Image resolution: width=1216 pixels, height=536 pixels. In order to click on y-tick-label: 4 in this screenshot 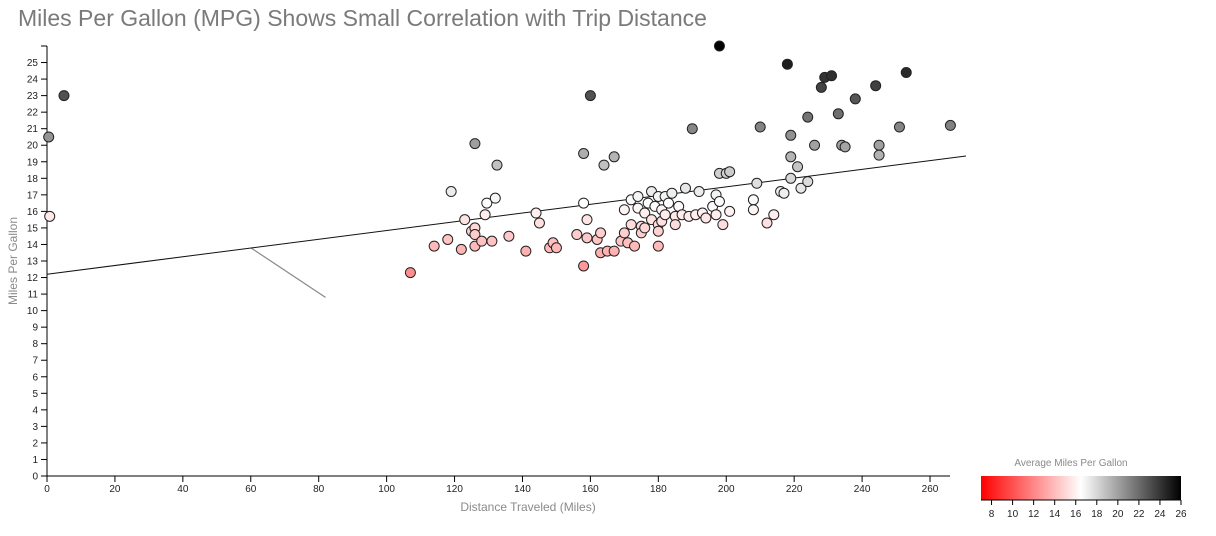, I will do `click(35, 410)`.